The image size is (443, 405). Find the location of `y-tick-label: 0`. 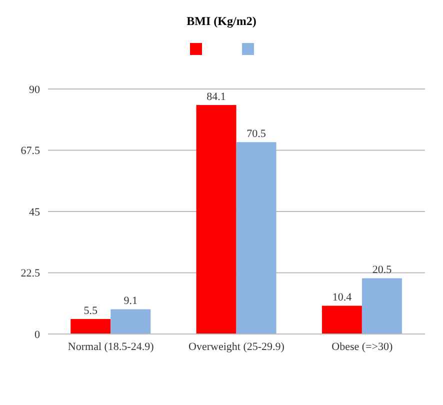

y-tick-label: 0 is located at coordinates (37, 334).